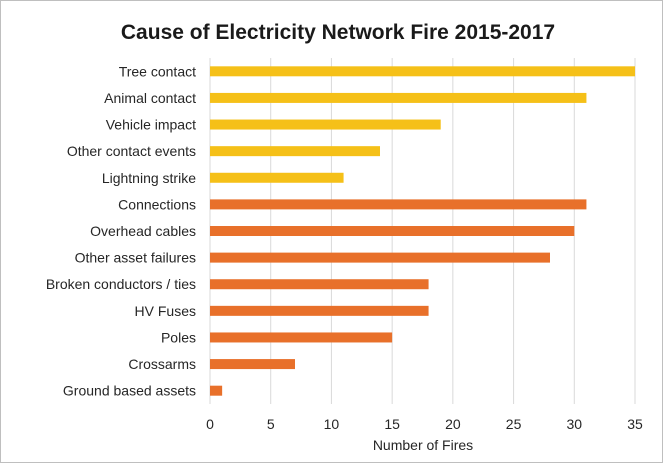  I want to click on category-label: Connections, so click(157, 204).